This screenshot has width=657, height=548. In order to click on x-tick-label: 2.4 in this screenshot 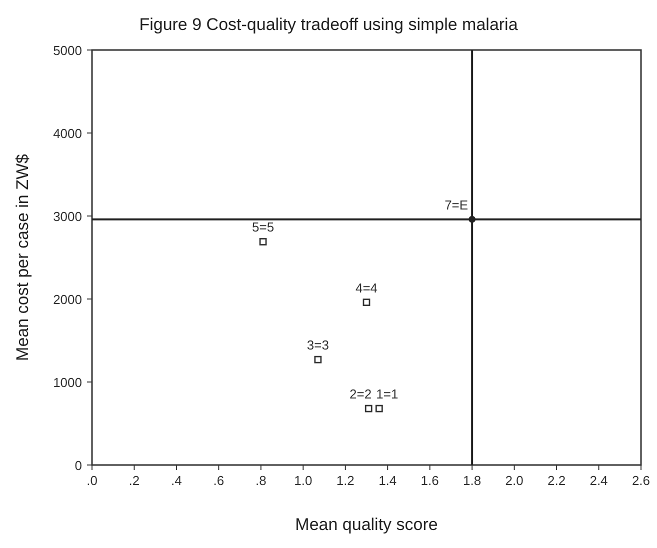, I will do `click(599, 480)`.